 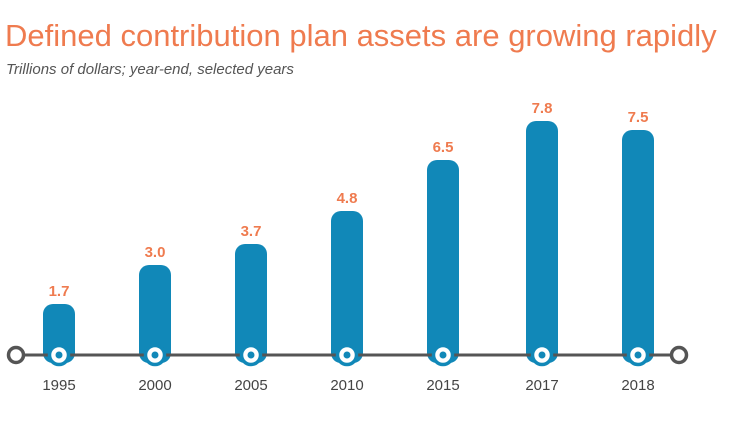 What do you see at coordinates (443, 355) in the screenshot?
I see `marker-dot-2015` at bounding box center [443, 355].